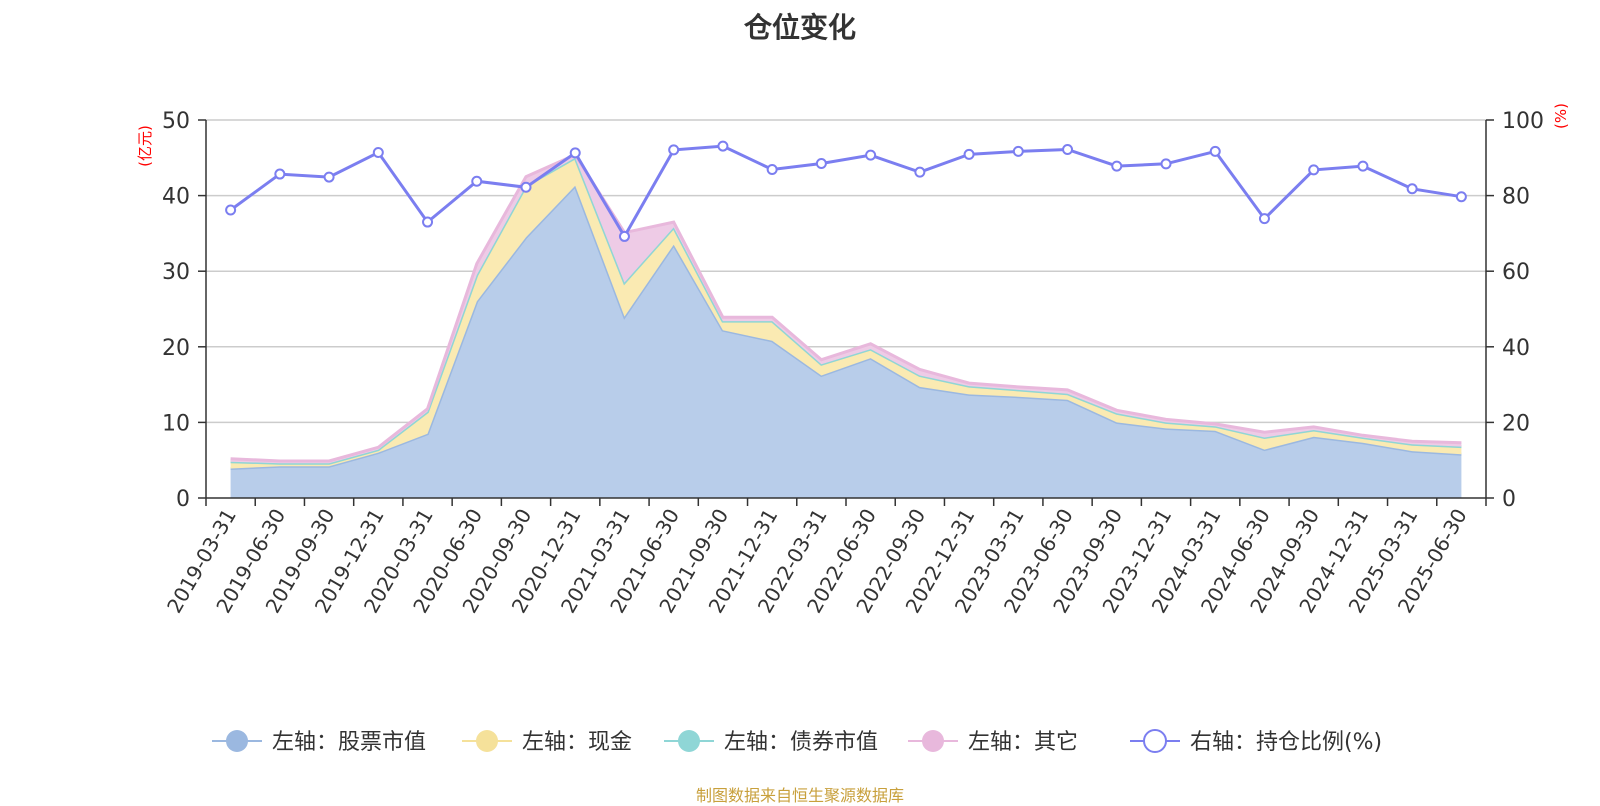 This screenshot has height=806, width=1600. I want to click on right-tick-label: 80, so click(1516, 197).